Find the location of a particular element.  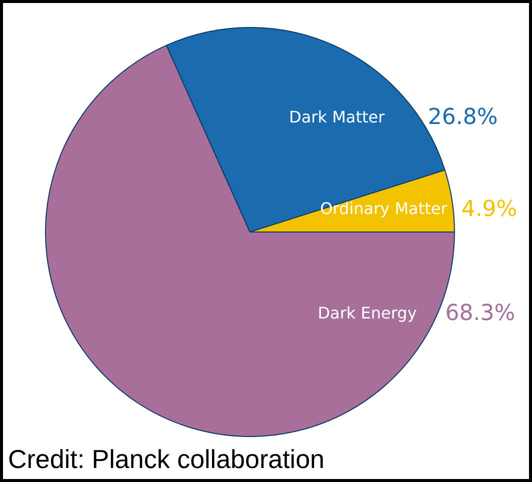

slice-label: Dark Matter is located at coordinates (337, 116).